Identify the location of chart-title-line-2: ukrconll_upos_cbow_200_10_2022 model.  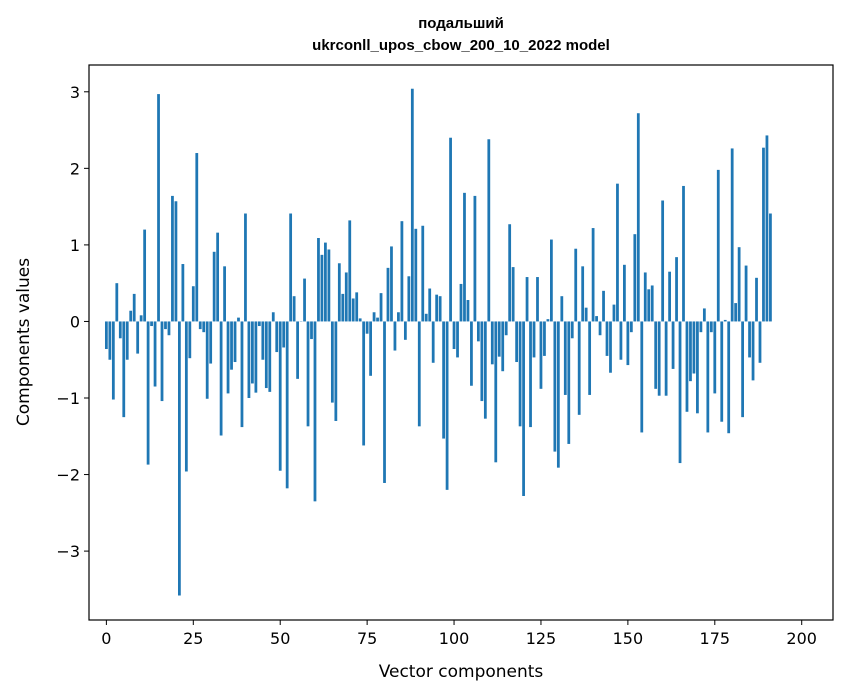
(461, 45).